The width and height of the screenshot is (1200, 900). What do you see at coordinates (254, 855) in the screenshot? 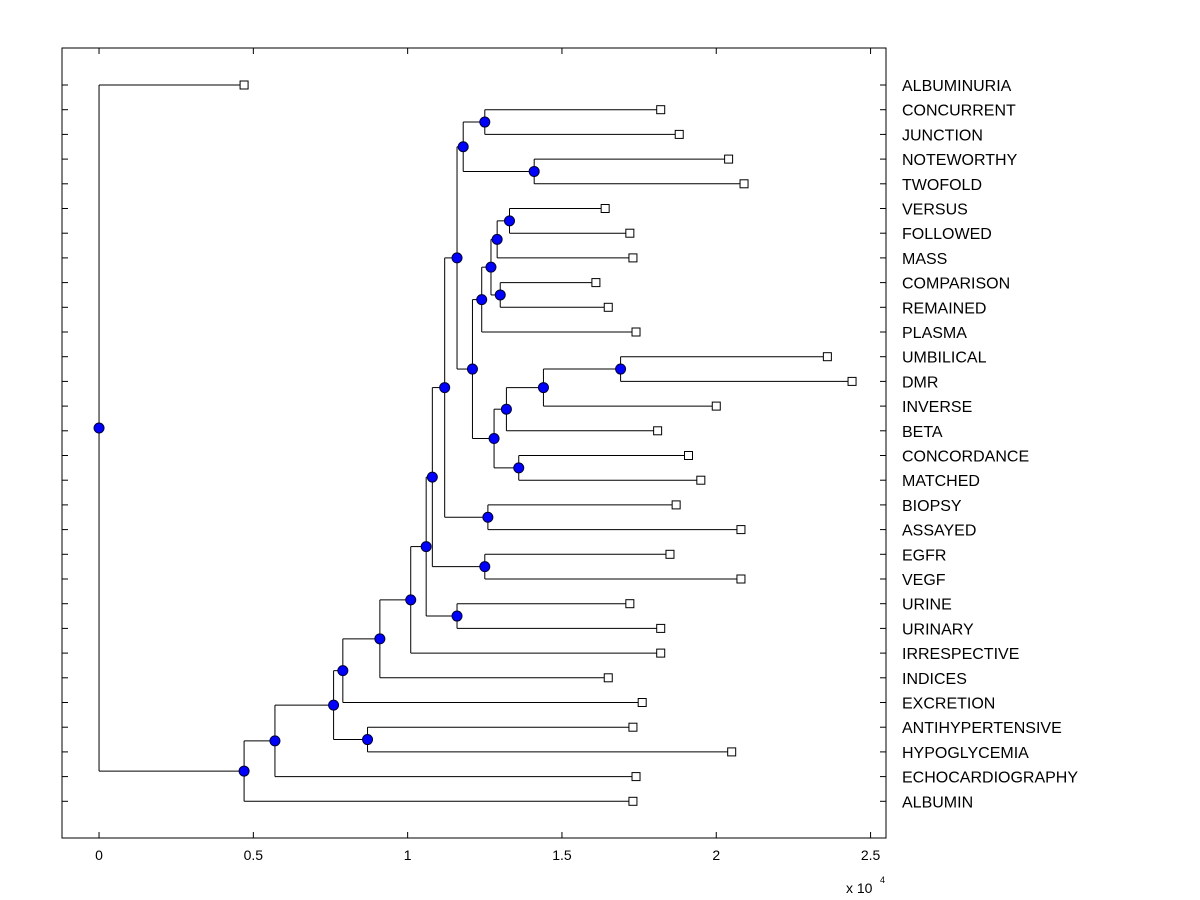
I see `x-tick-label: 0.5` at bounding box center [254, 855].